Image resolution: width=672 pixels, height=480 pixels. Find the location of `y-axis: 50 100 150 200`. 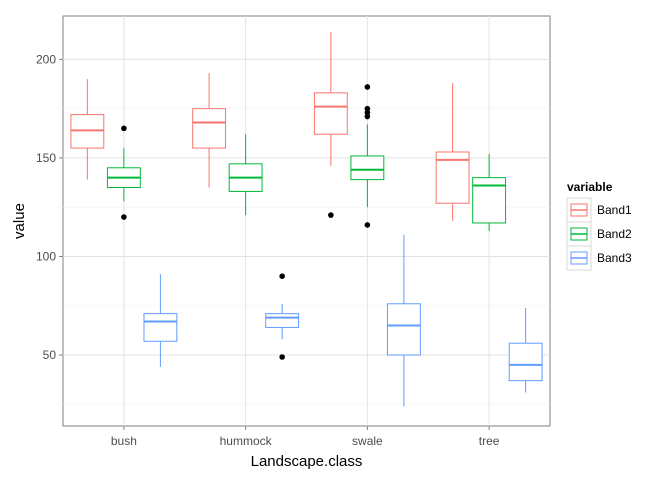

y-axis: 50 100 150 200 is located at coordinates (49, 207).